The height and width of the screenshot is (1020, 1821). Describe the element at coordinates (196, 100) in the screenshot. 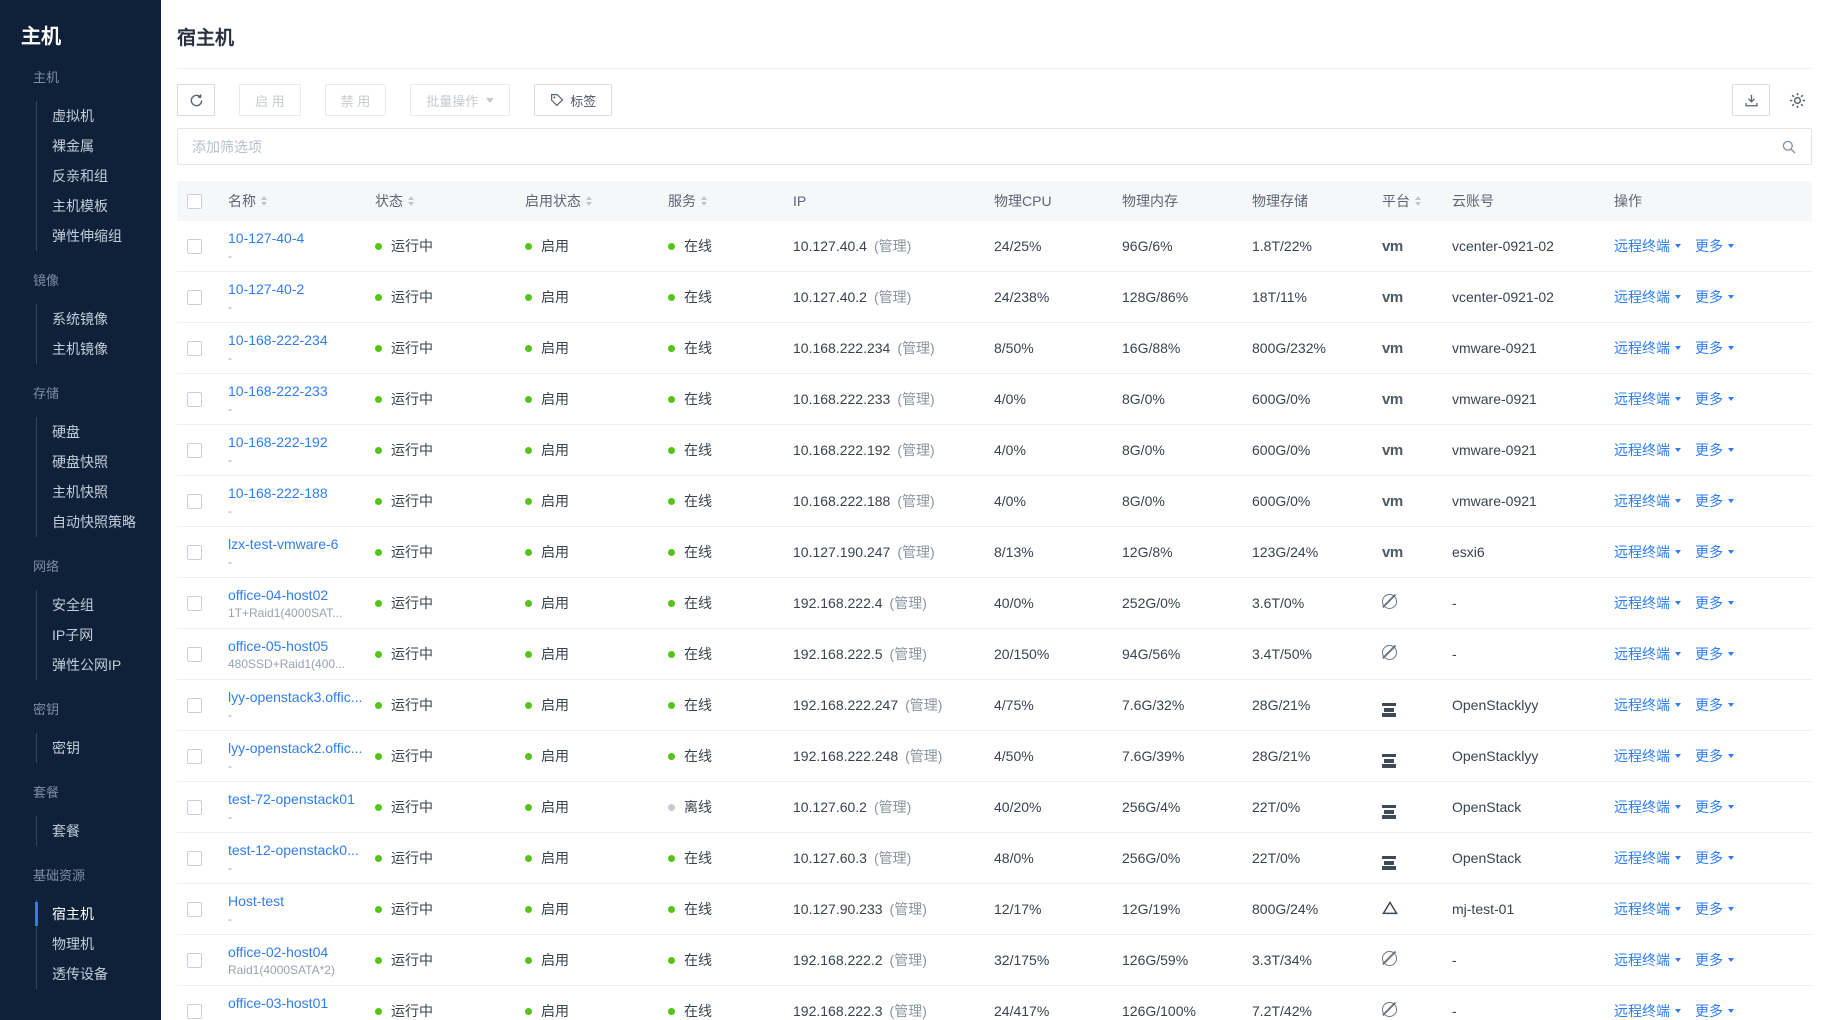

I see `refresh-button` at that location.